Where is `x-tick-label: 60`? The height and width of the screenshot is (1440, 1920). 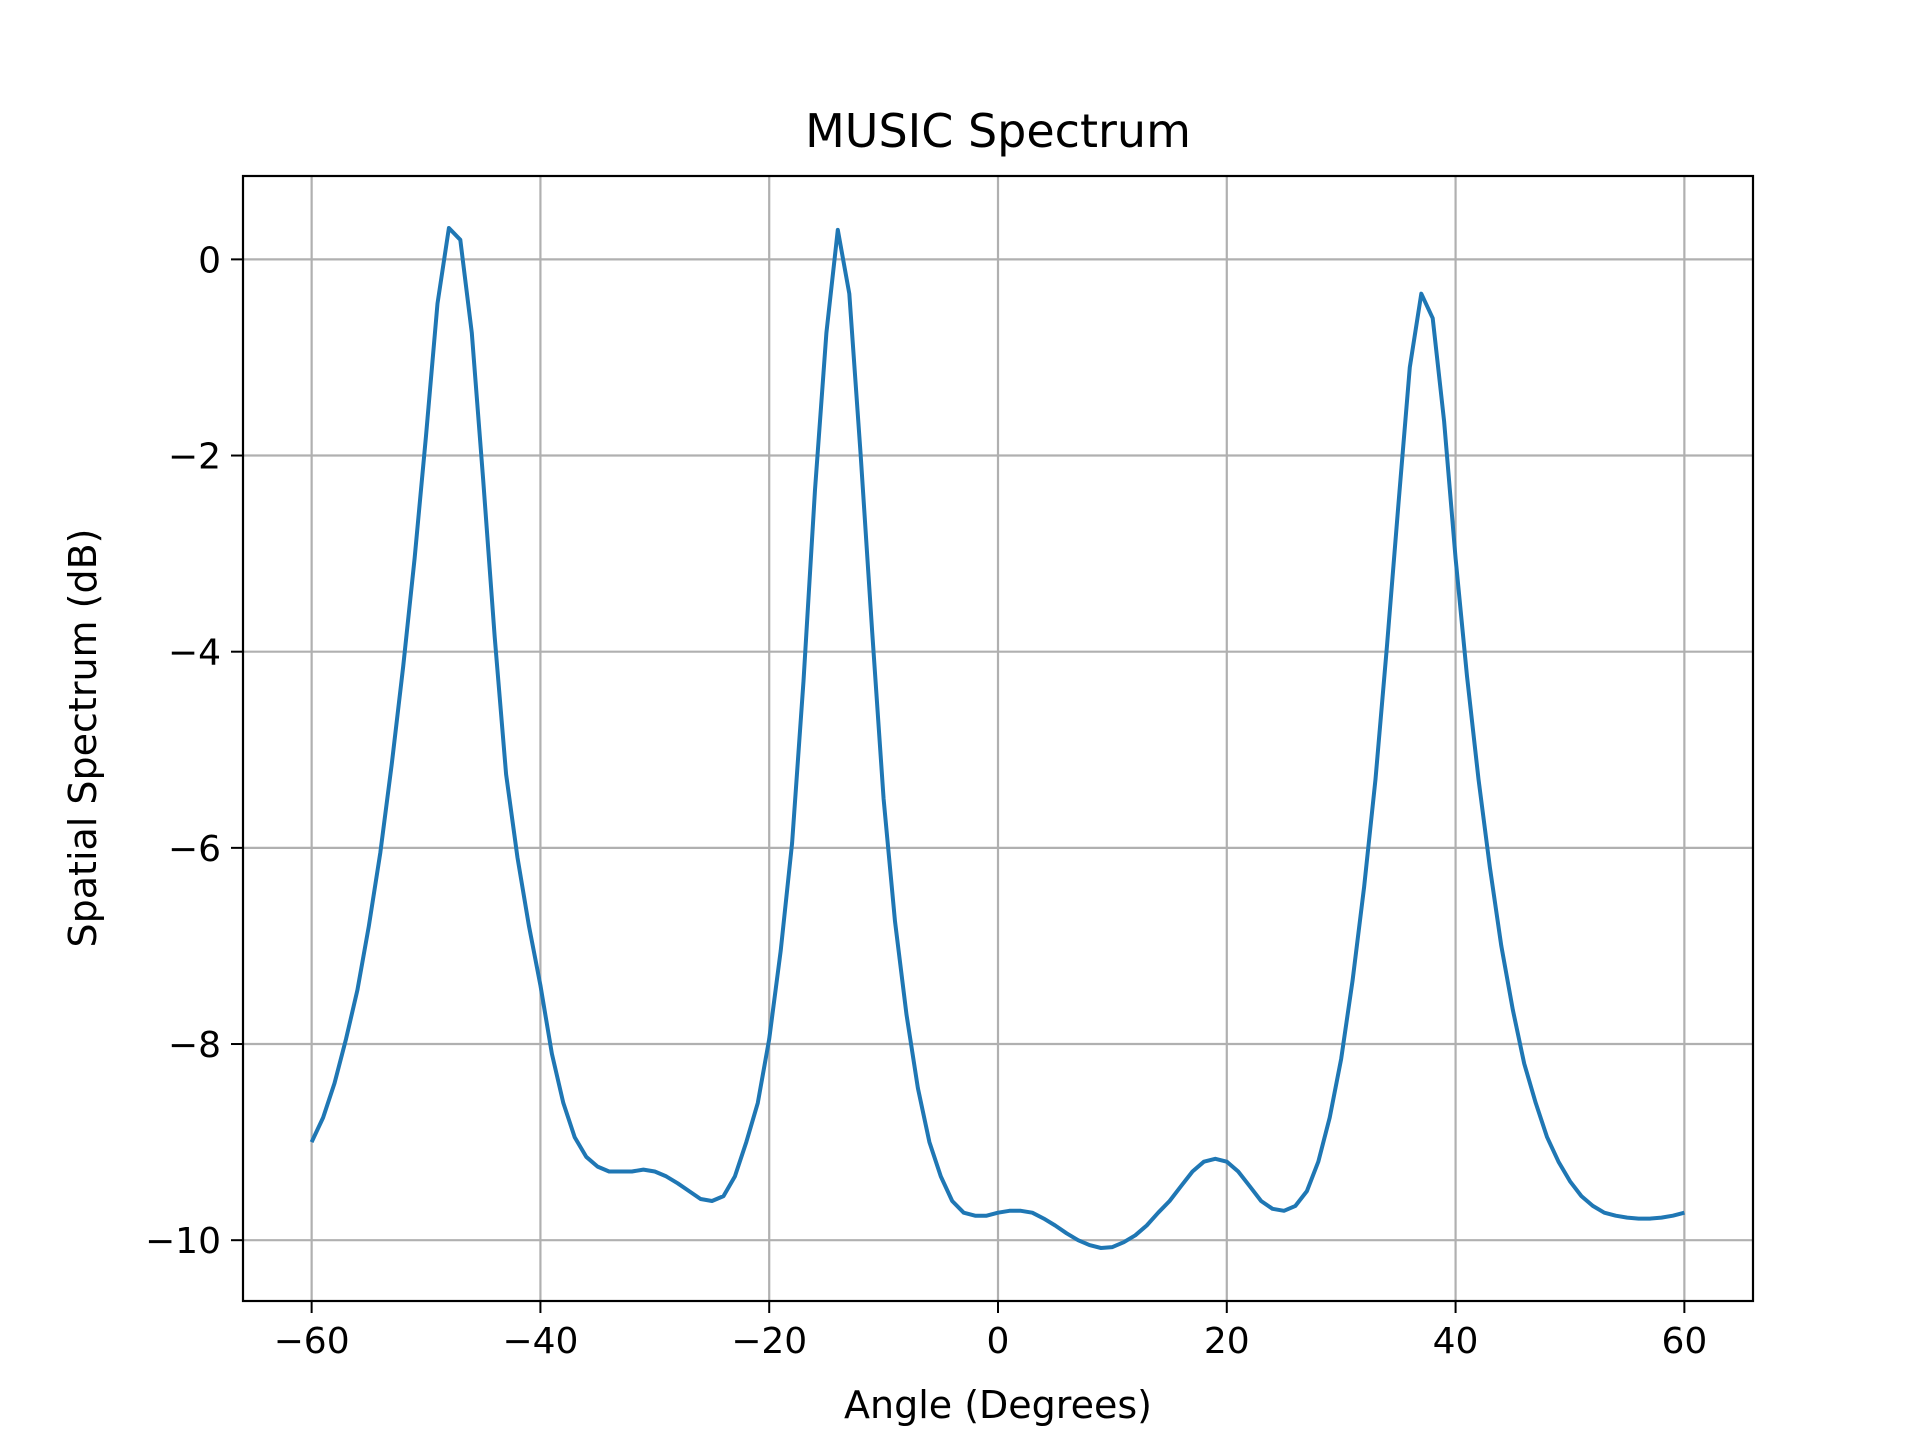 x-tick-label: 60 is located at coordinates (1684, 1341).